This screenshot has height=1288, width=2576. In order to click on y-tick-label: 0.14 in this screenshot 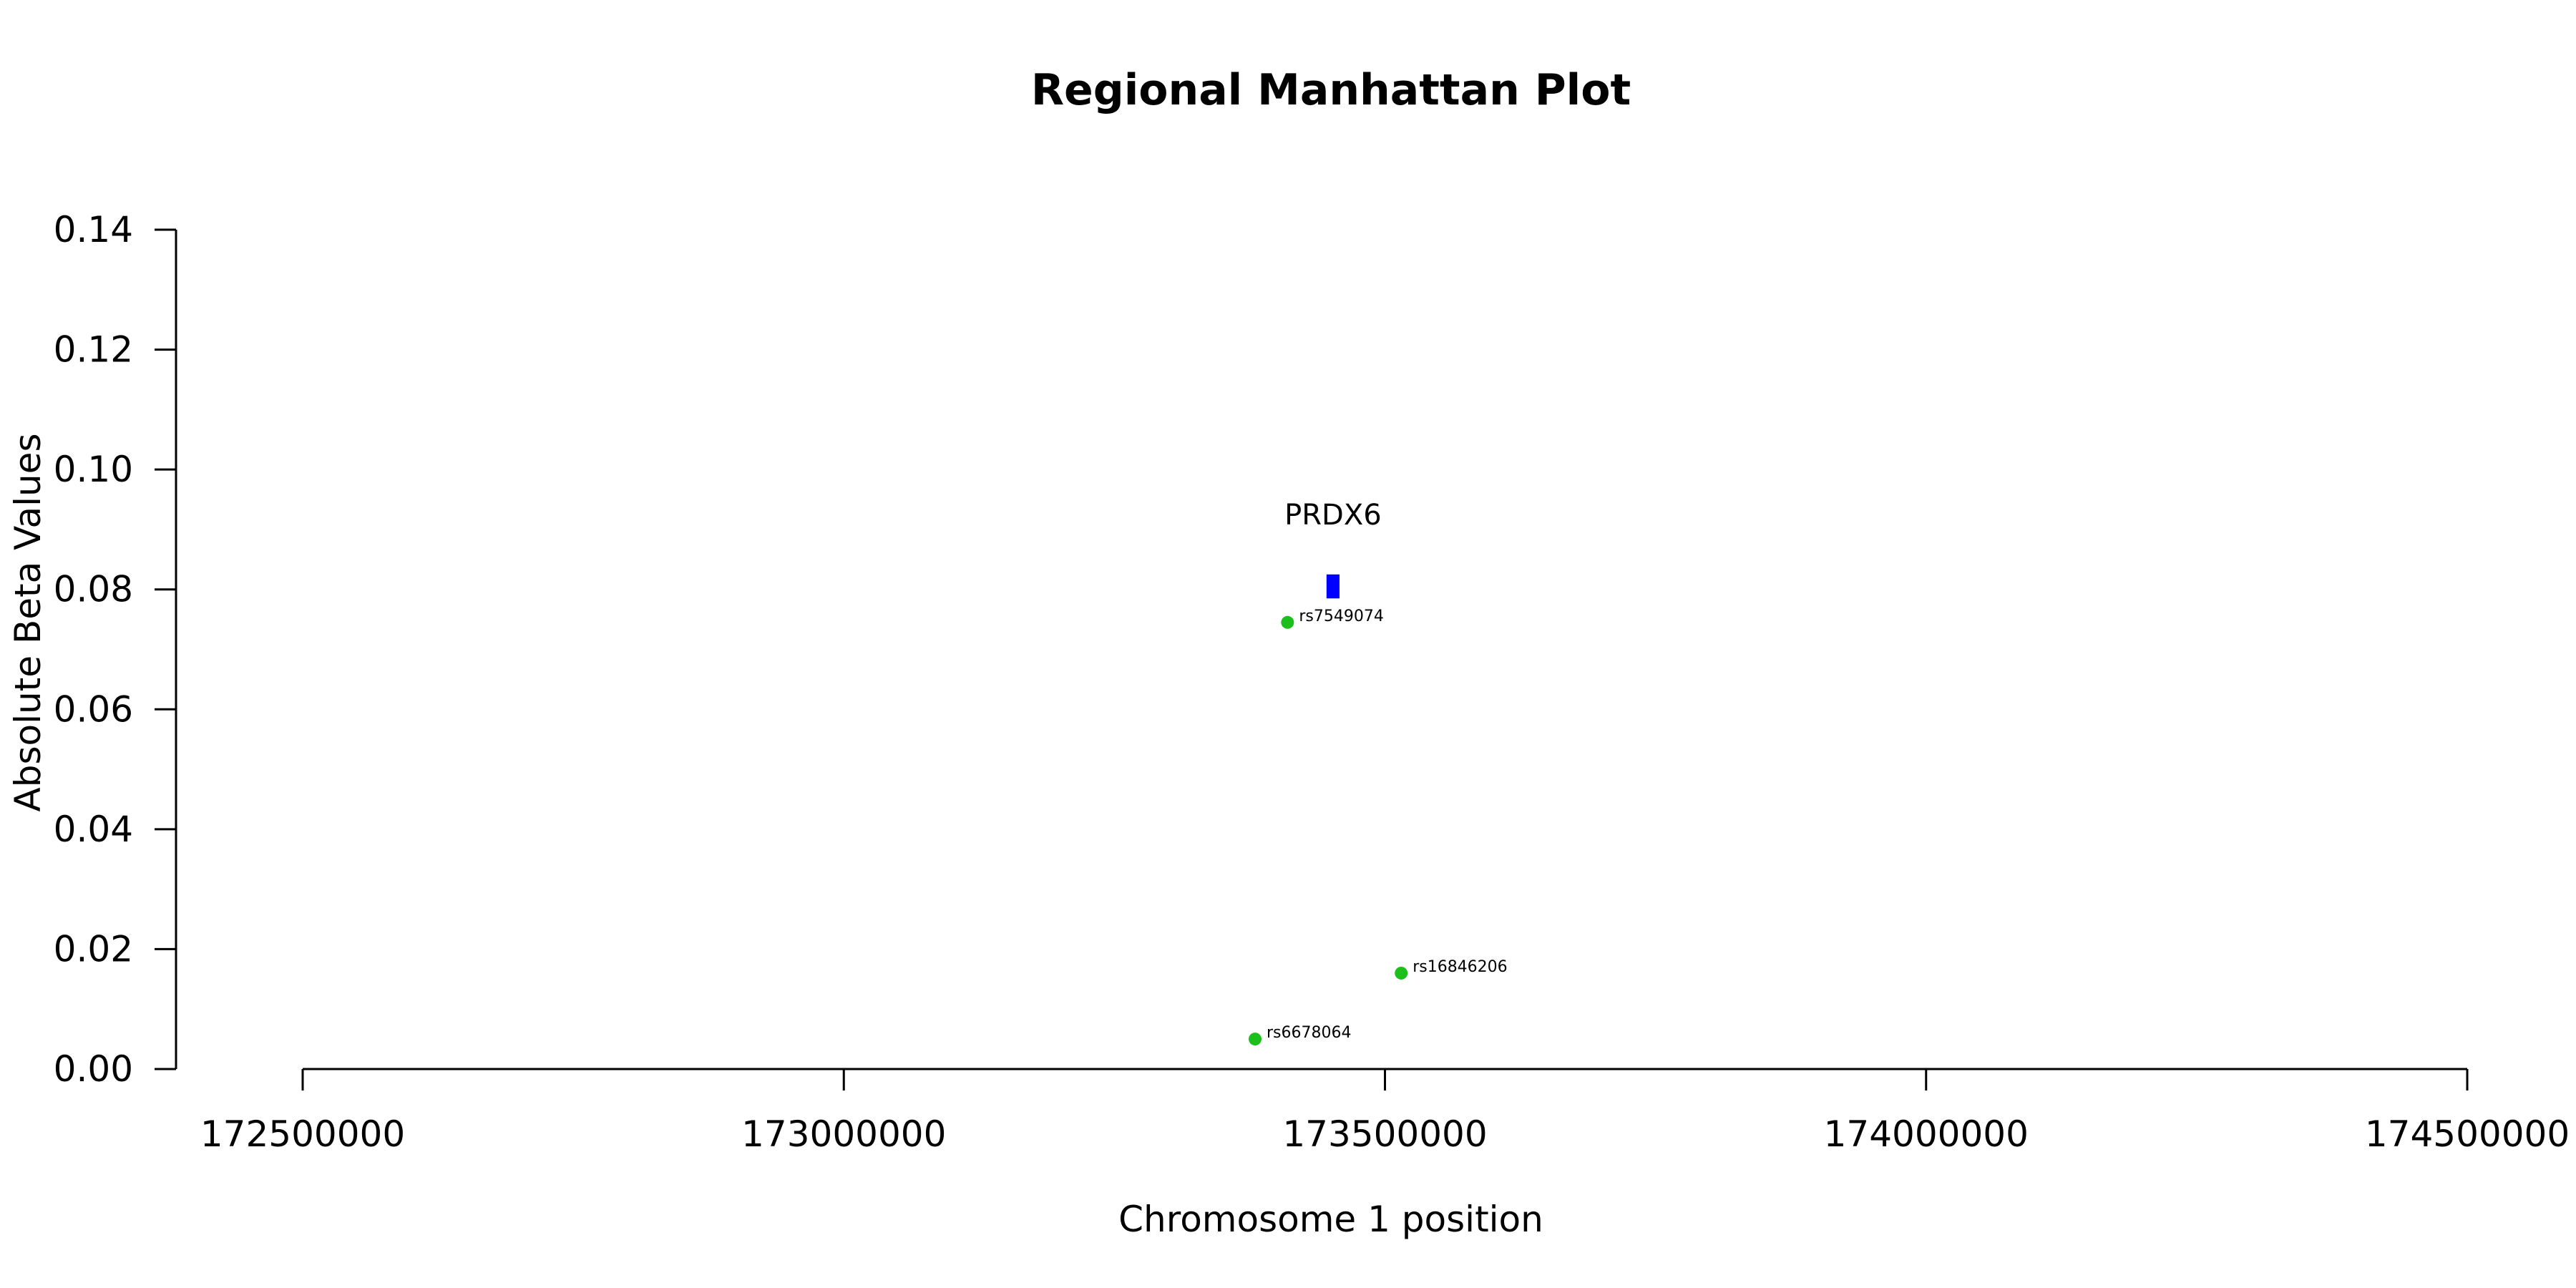, I will do `click(93, 229)`.